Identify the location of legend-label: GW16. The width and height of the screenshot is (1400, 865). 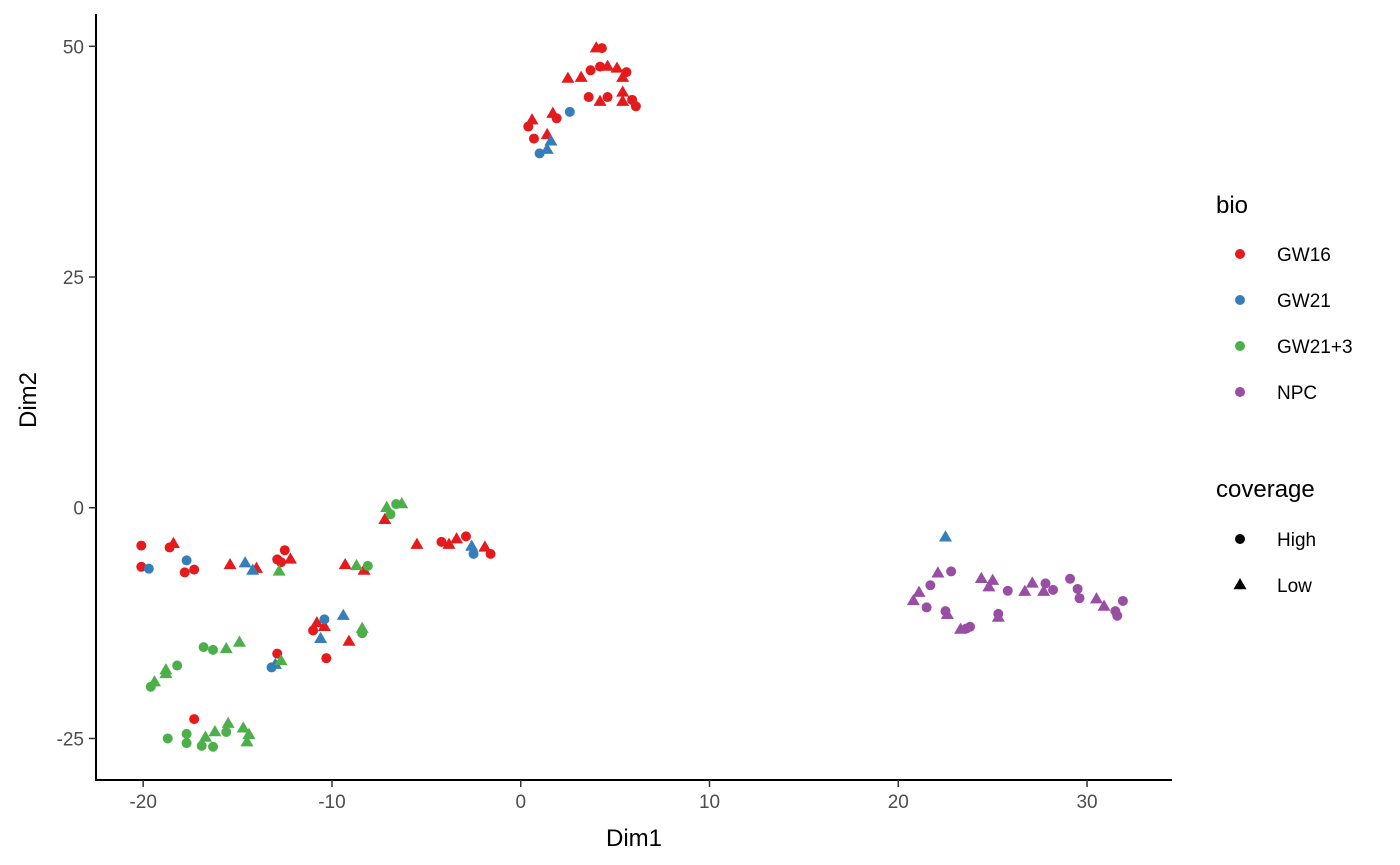
(1304, 255).